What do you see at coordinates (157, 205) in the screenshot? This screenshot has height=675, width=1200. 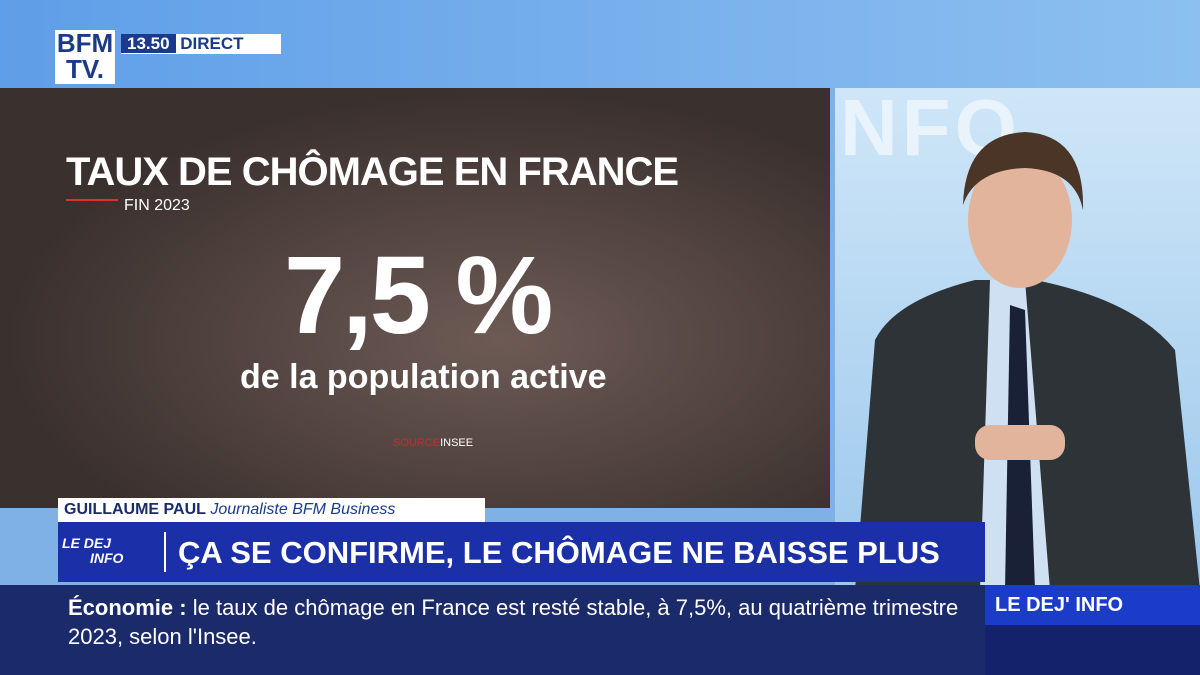 I see `graphic-subtitle: FIN 2023` at bounding box center [157, 205].